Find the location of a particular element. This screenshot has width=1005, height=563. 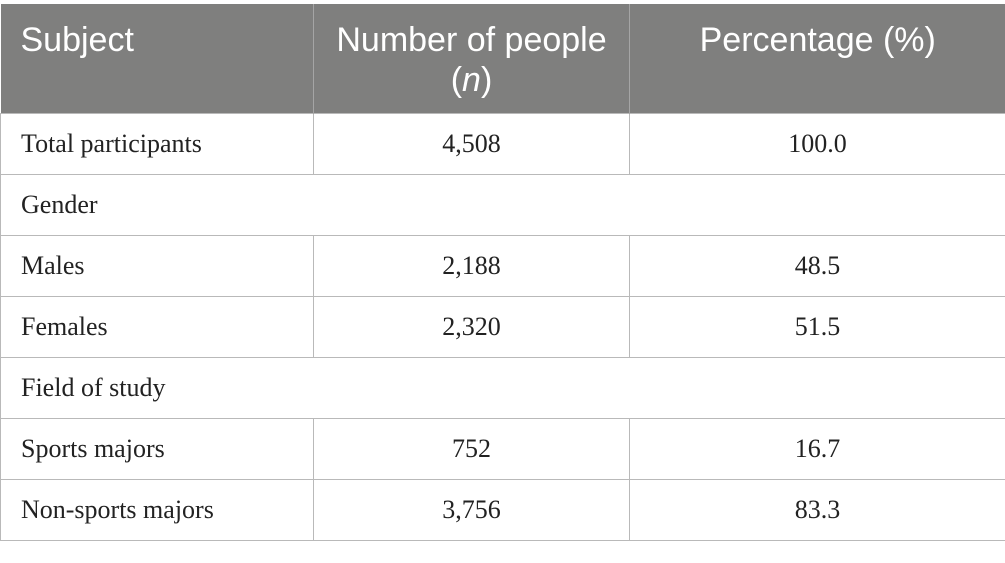

data-row: Total participants 4,508 100.0 is located at coordinates (502, 144).